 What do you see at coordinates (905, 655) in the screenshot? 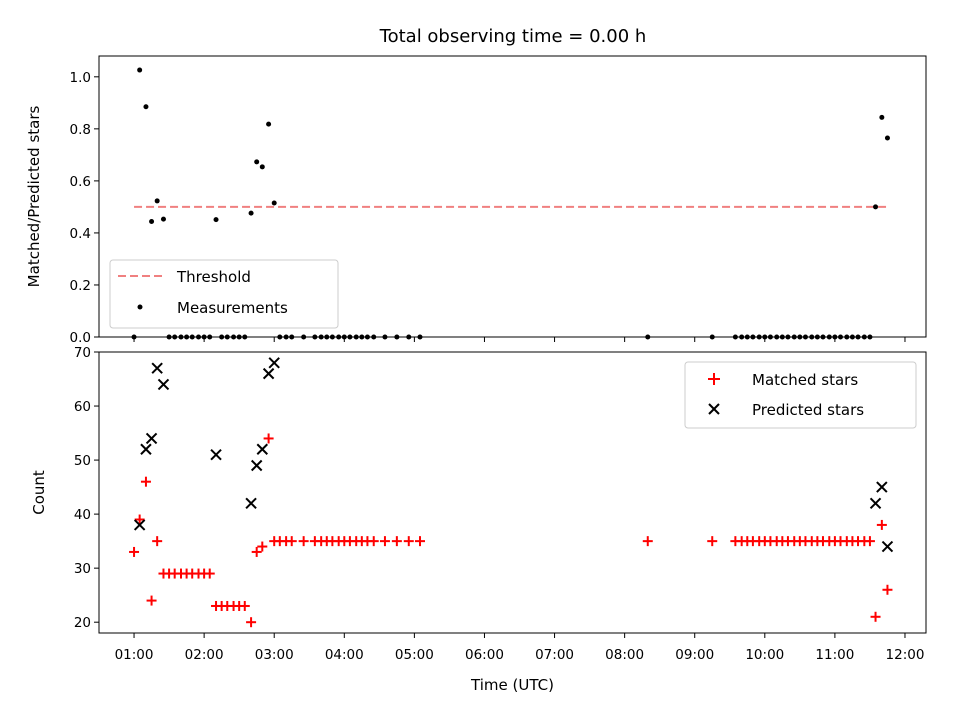
I see `x-tick-label: 12:00` at bounding box center [905, 655].